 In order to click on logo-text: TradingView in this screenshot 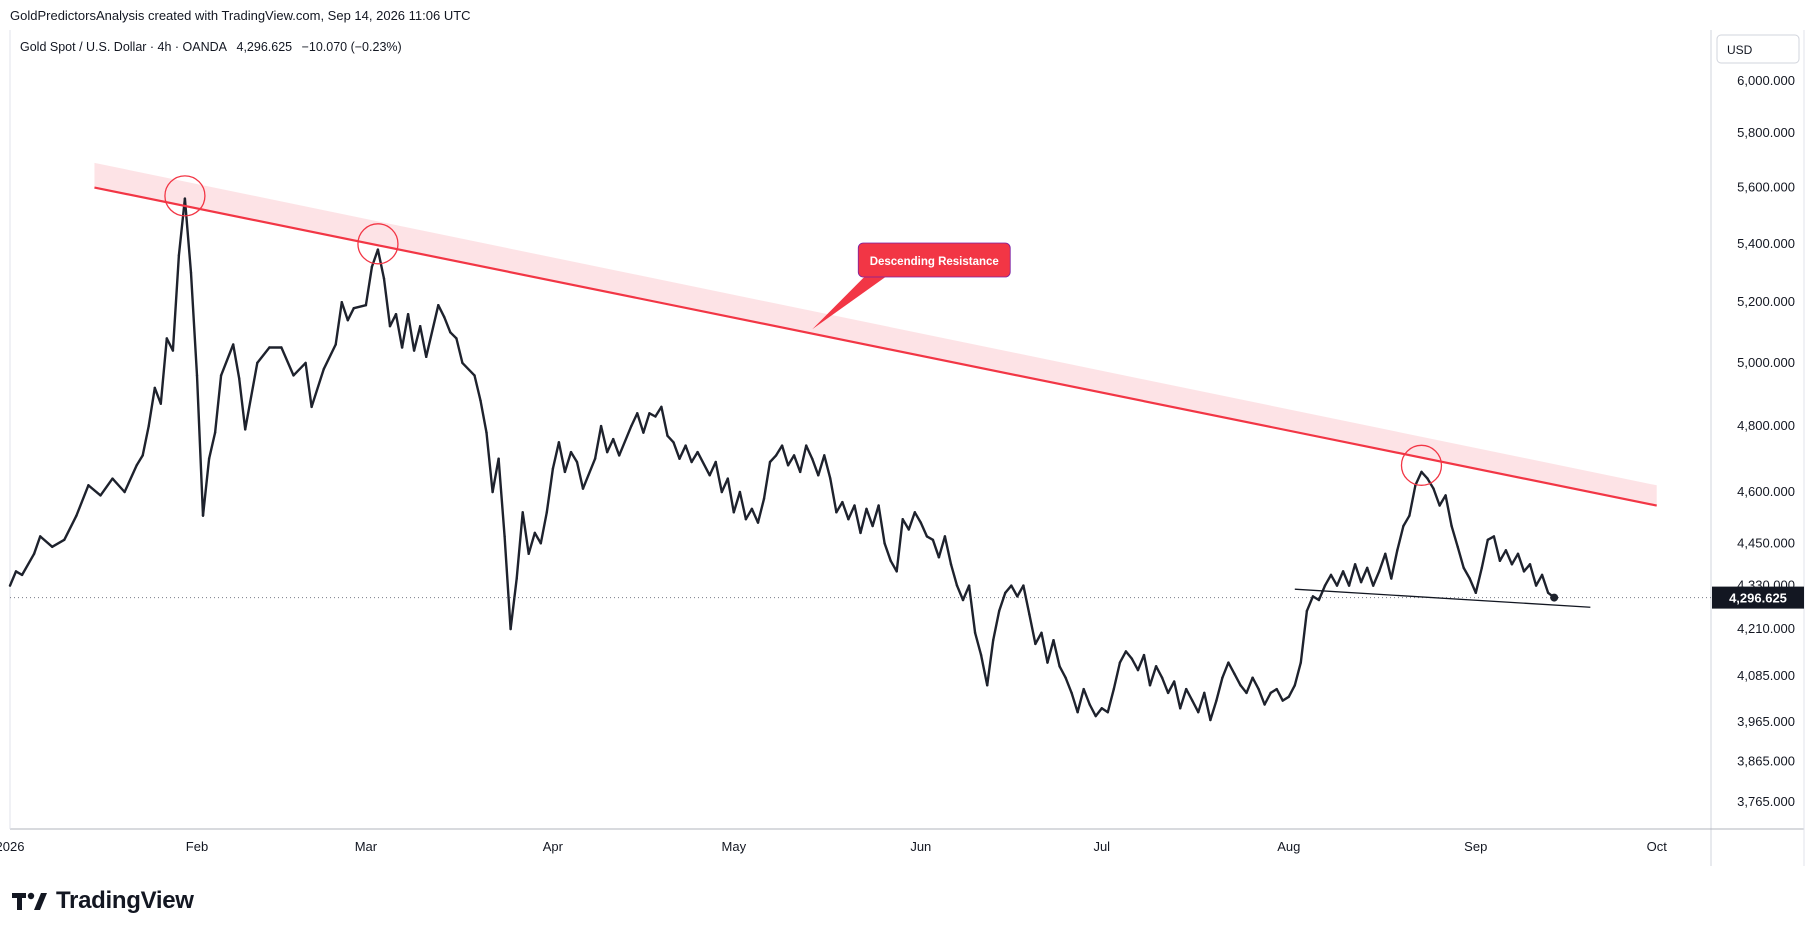, I will do `click(125, 900)`.